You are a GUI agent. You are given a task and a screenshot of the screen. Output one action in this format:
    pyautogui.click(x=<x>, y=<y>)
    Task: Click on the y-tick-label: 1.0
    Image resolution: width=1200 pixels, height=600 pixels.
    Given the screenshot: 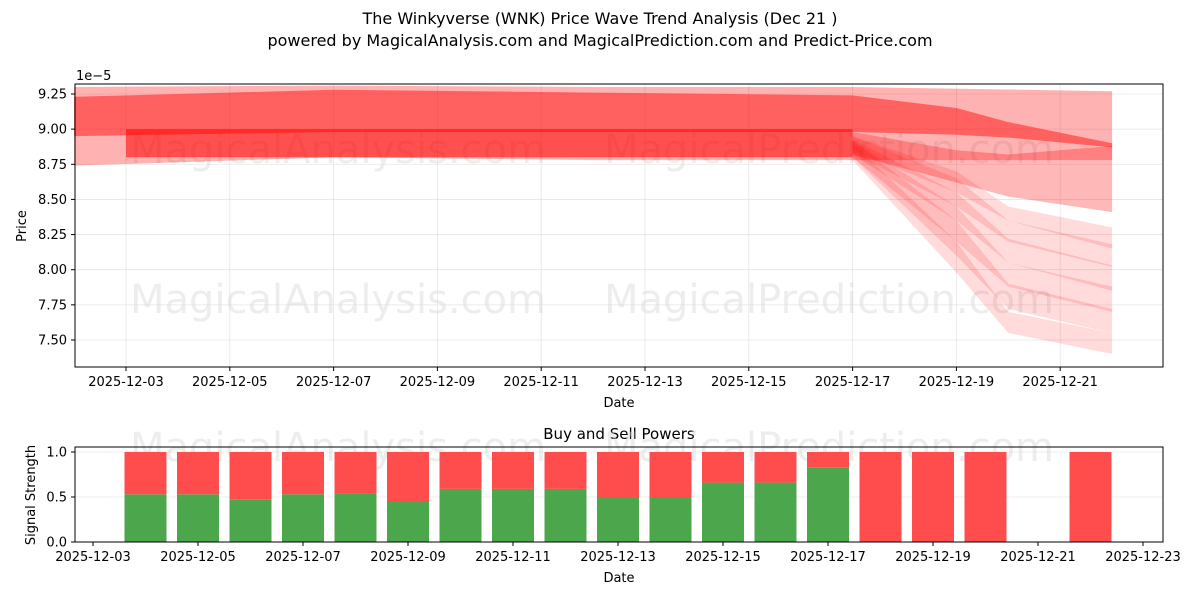 What is the action you would take?
    pyautogui.click(x=56, y=453)
    